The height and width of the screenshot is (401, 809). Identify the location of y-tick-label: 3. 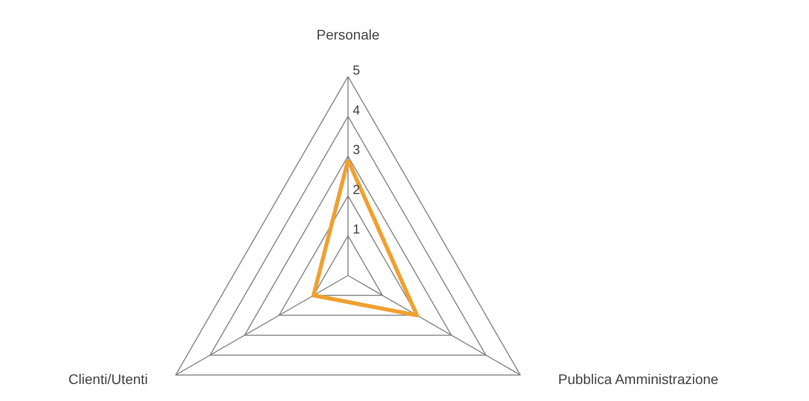
(356, 150).